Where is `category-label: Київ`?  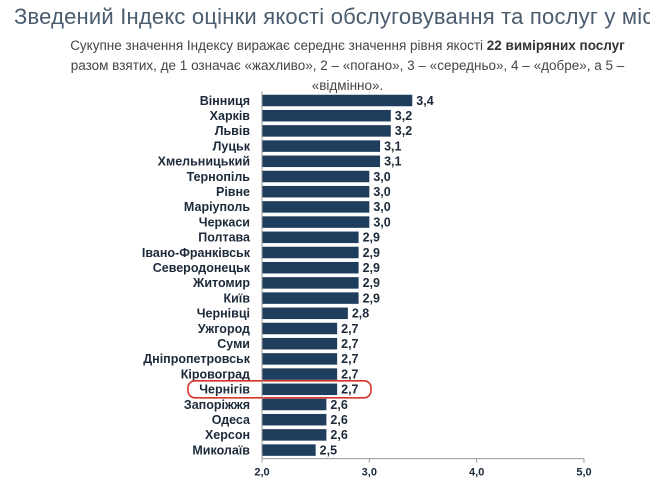
category-label: Київ is located at coordinates (236, 298).